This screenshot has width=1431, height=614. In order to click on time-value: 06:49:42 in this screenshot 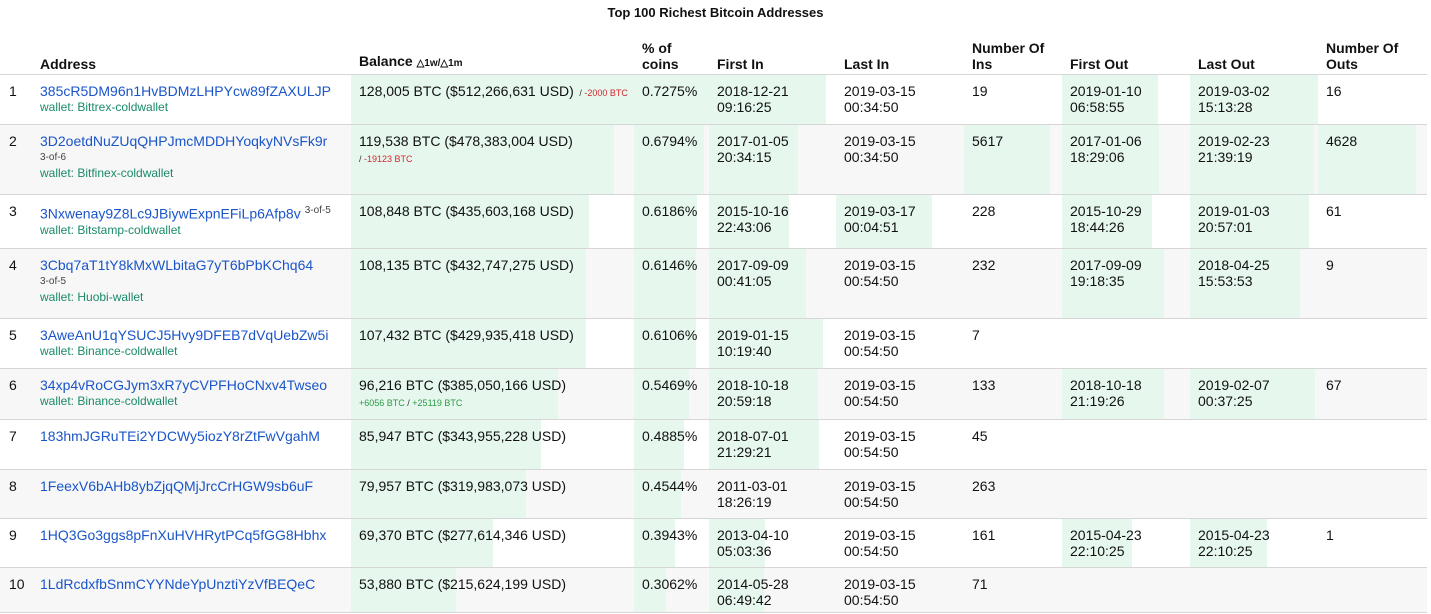, I will do `click(744, 600)`.